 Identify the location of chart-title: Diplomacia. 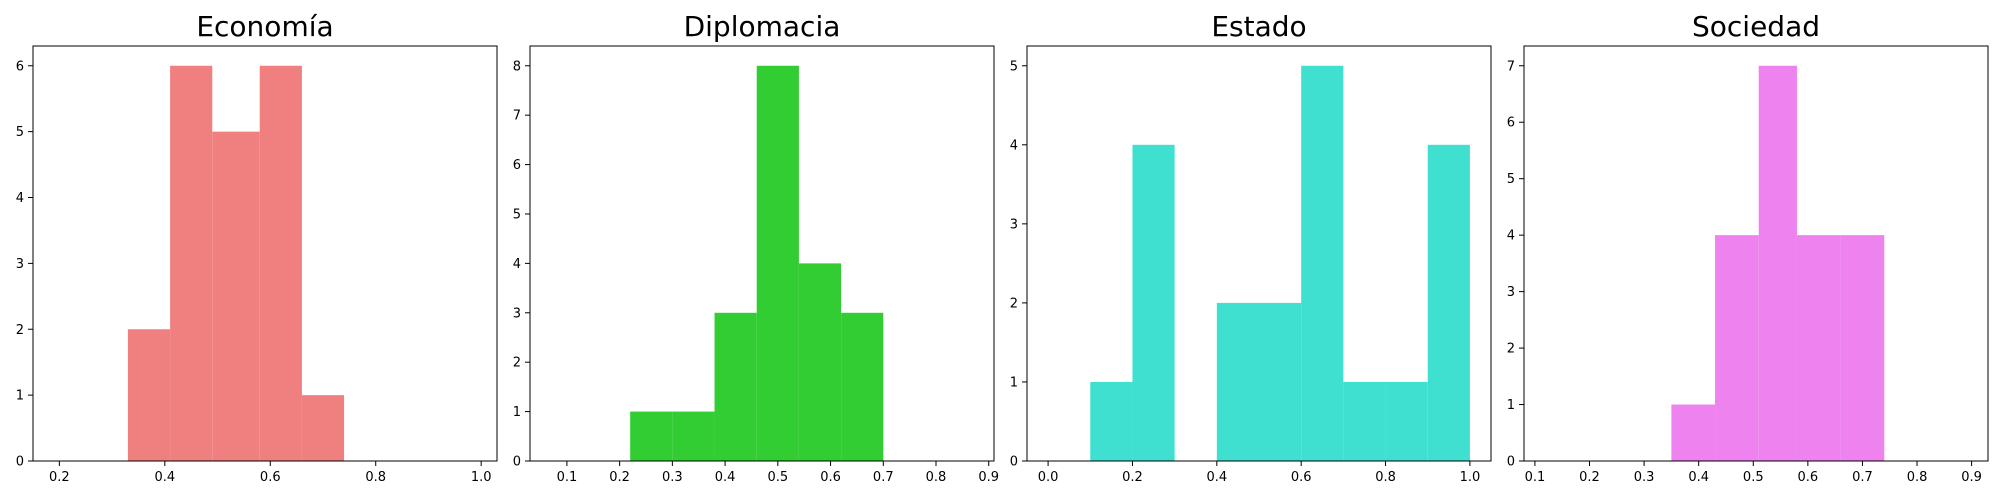
(762, 26).